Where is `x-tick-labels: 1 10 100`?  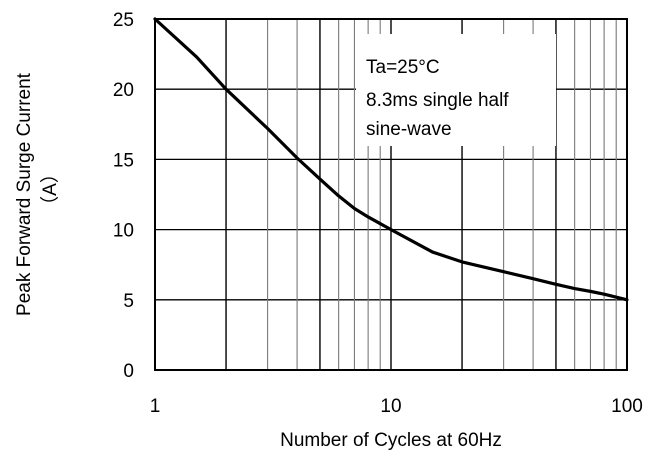 x-tick-labels: 1 10 100 is located at coordinates (396, 406).